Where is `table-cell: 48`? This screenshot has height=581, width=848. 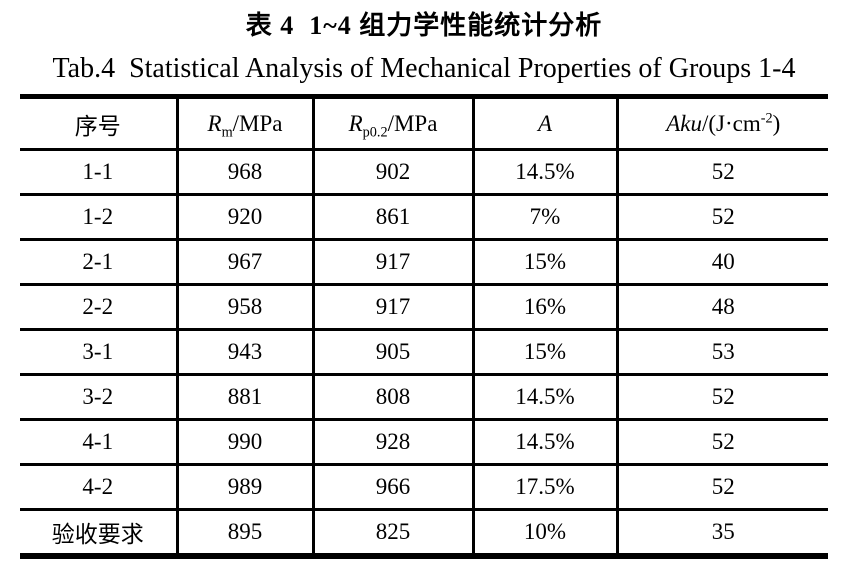
table-cell: 48 is located at coordinates (721, 307).